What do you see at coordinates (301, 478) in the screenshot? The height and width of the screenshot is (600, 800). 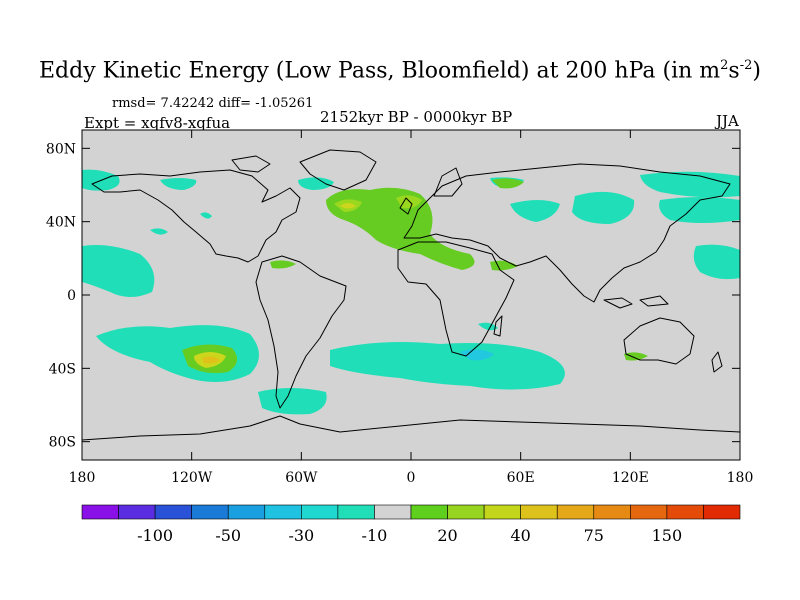 I see `lon-tick-label: 60W` at bounding box center [301, 478].